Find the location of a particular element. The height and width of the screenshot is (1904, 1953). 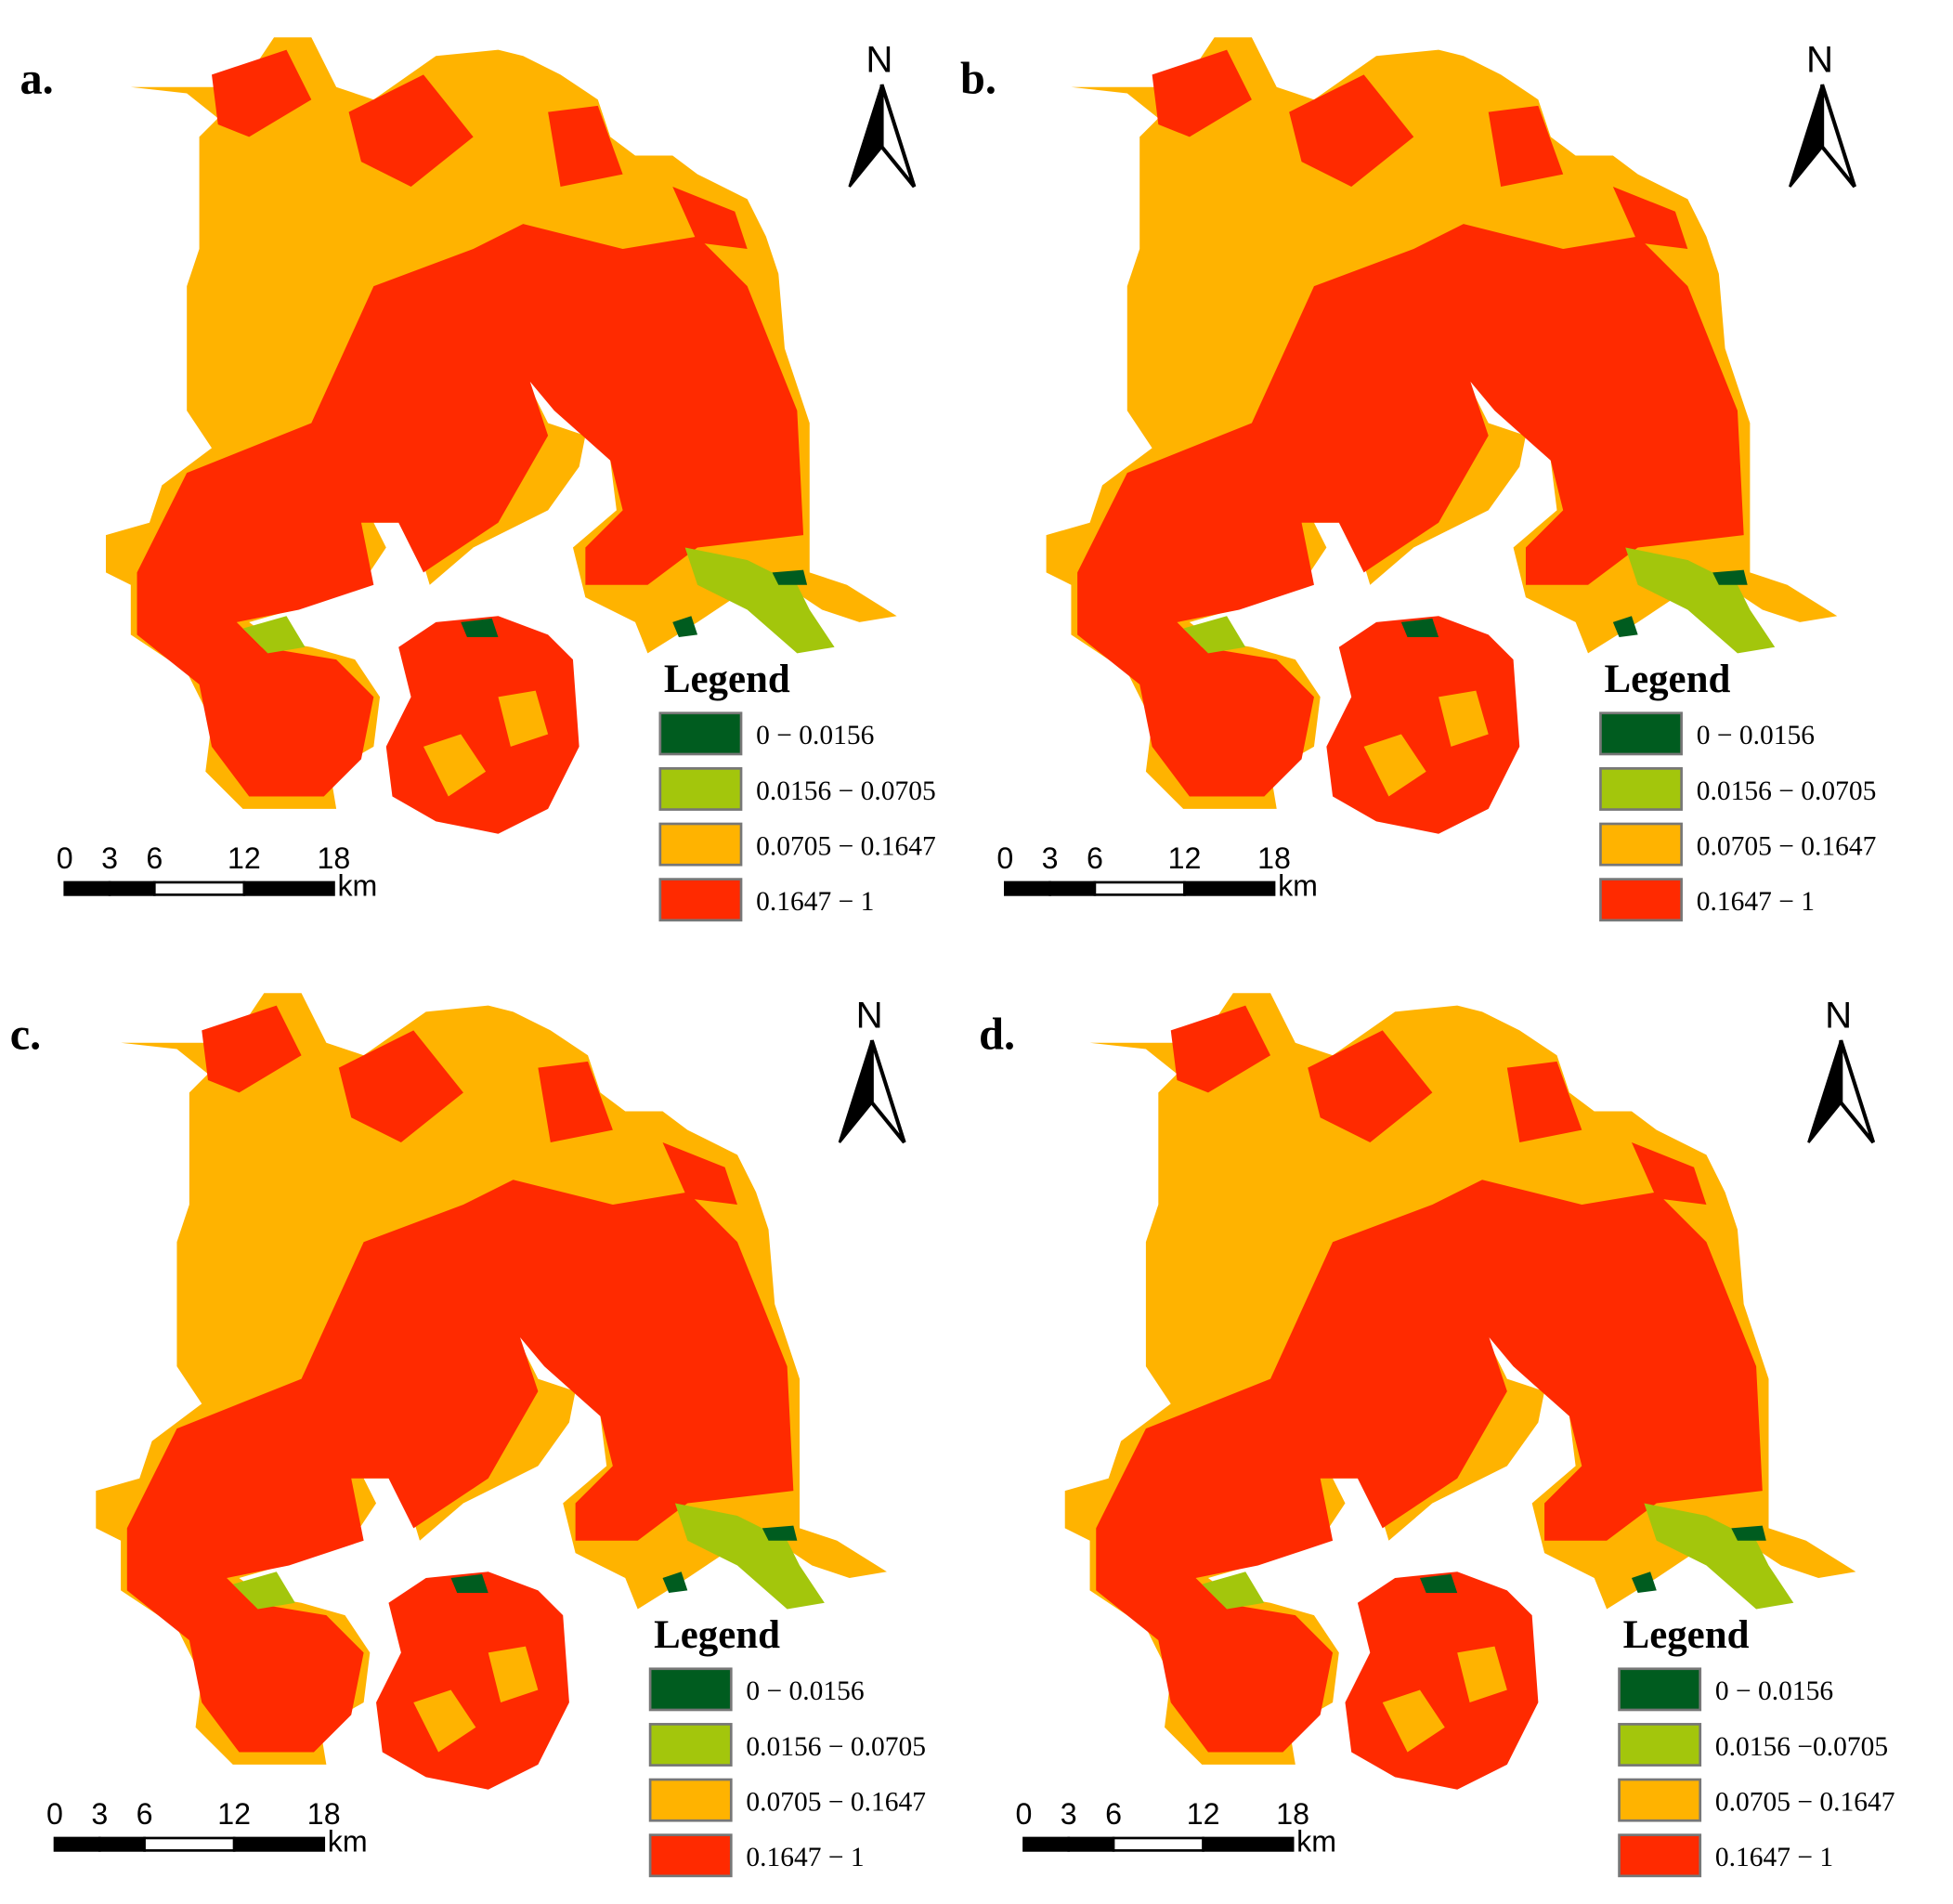

legend-label: 0.0156 −0.0705 is located at coordinates (1801, 1747).